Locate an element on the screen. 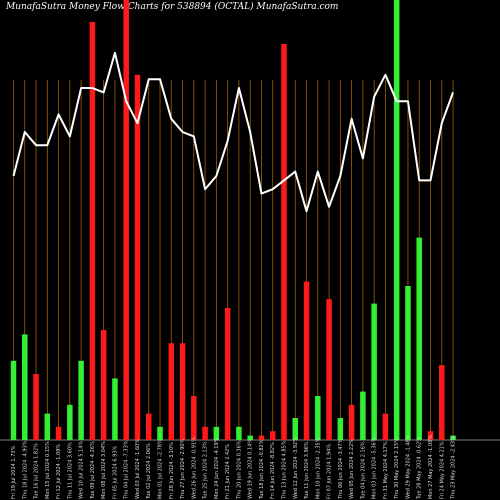 The height and width of the screenshot is (500, 500). x-tick-label: Thu 13 Jun 2024 4.85% is located at coordinates (284, 470).